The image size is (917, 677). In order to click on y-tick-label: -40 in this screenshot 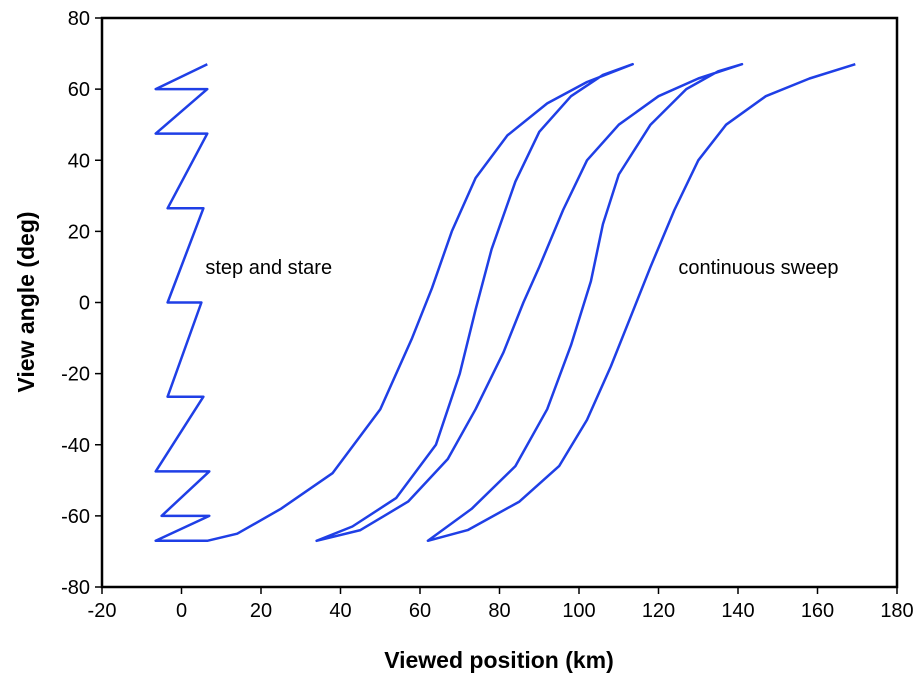, I will do `click(75, 446)`.